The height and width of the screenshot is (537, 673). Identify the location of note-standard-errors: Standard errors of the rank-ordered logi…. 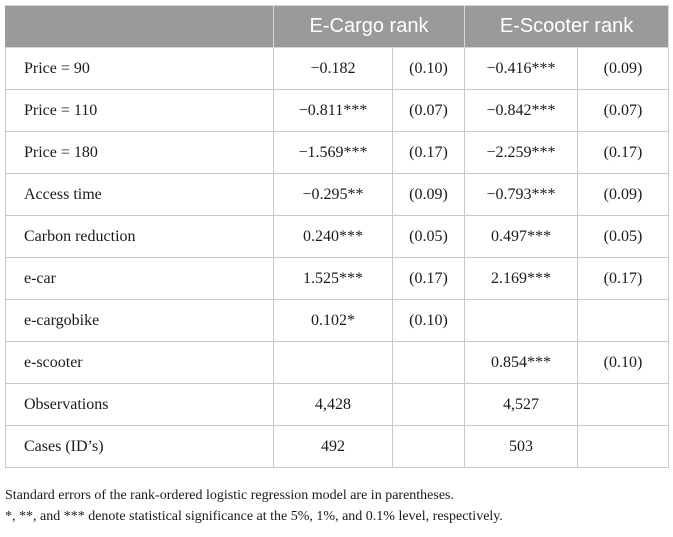
(230, 495).